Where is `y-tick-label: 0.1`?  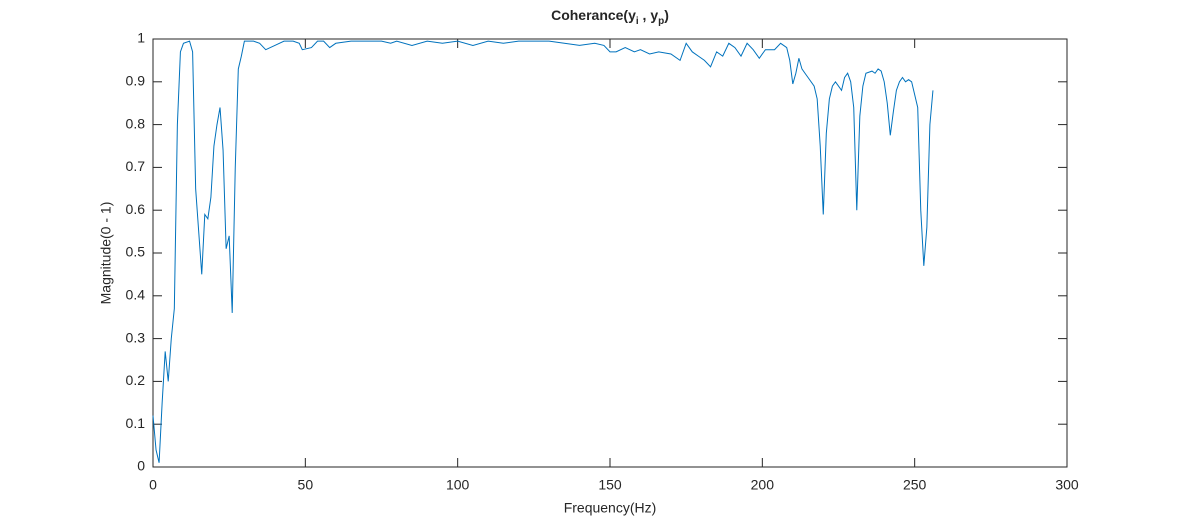
y-tick-label: 0.1 is located at coordinates (136, 423).